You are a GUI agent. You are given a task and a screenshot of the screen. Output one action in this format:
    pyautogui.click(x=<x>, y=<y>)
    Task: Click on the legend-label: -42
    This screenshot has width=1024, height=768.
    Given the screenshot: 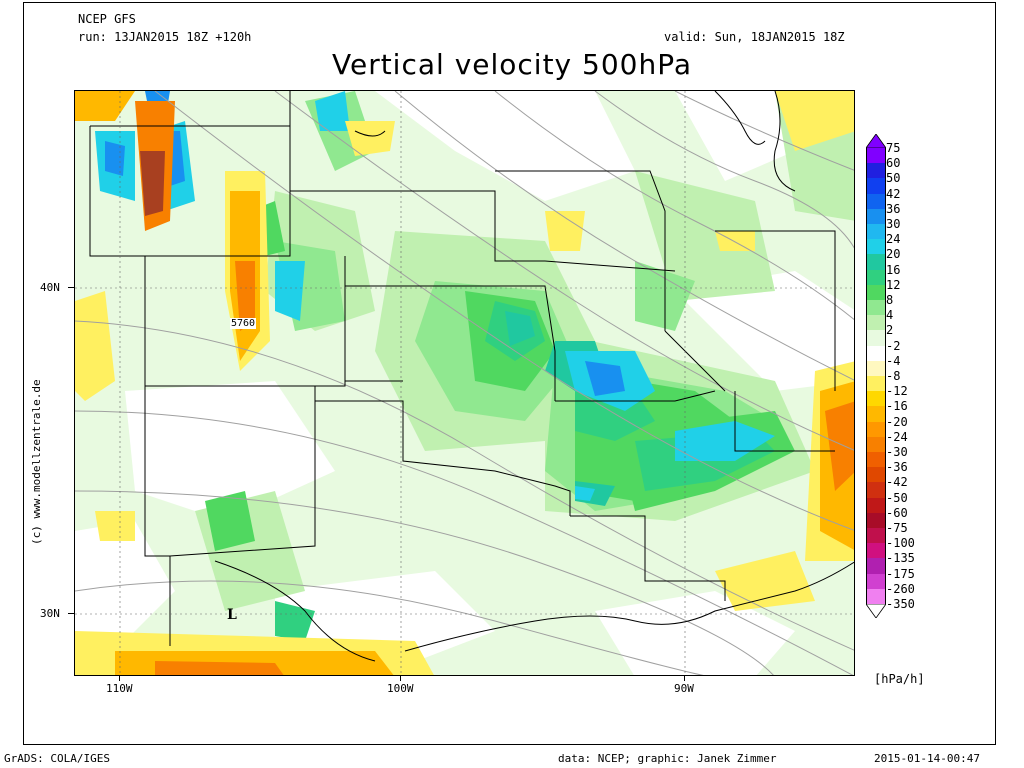 What is the action you would take?
    pyautogui.click(x=897, y=482)
    